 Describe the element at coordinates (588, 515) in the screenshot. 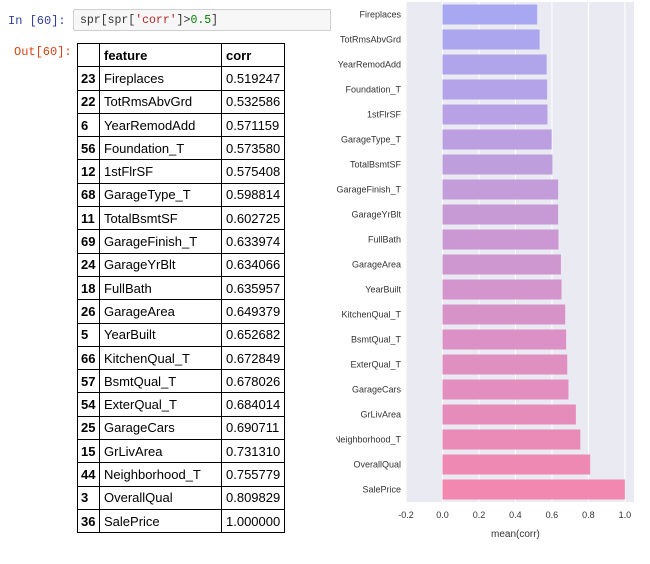

I see `x-tick-label: 0.8` at that location.